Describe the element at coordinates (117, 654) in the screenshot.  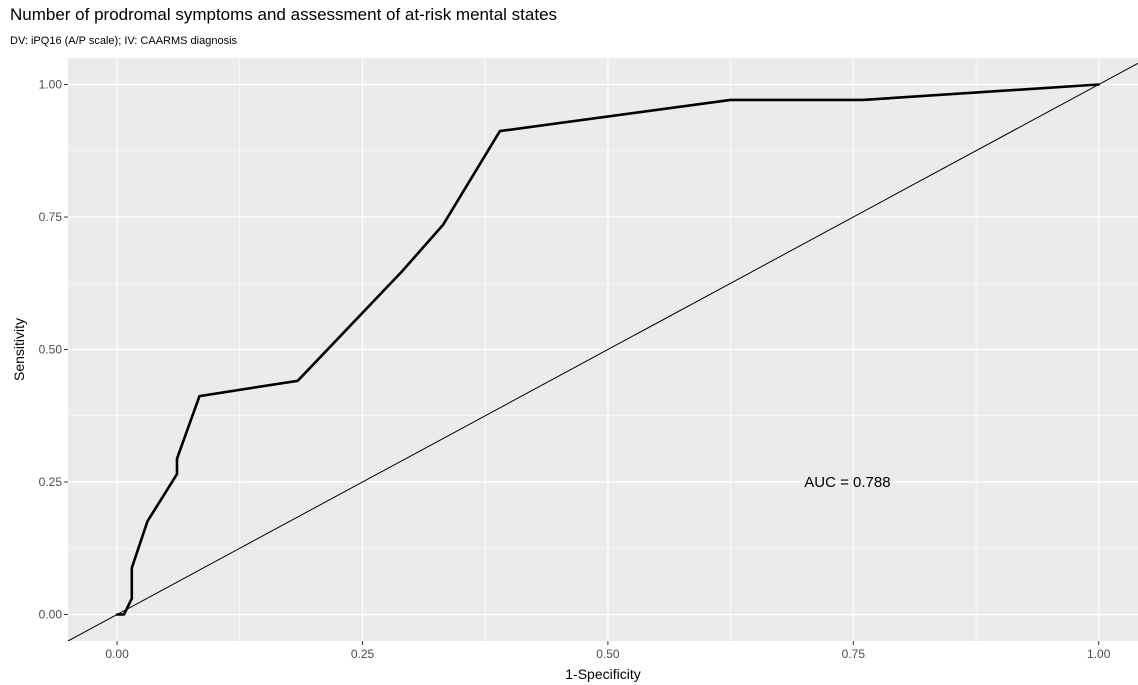
I see `x-tick-label: 0.00` at that location.